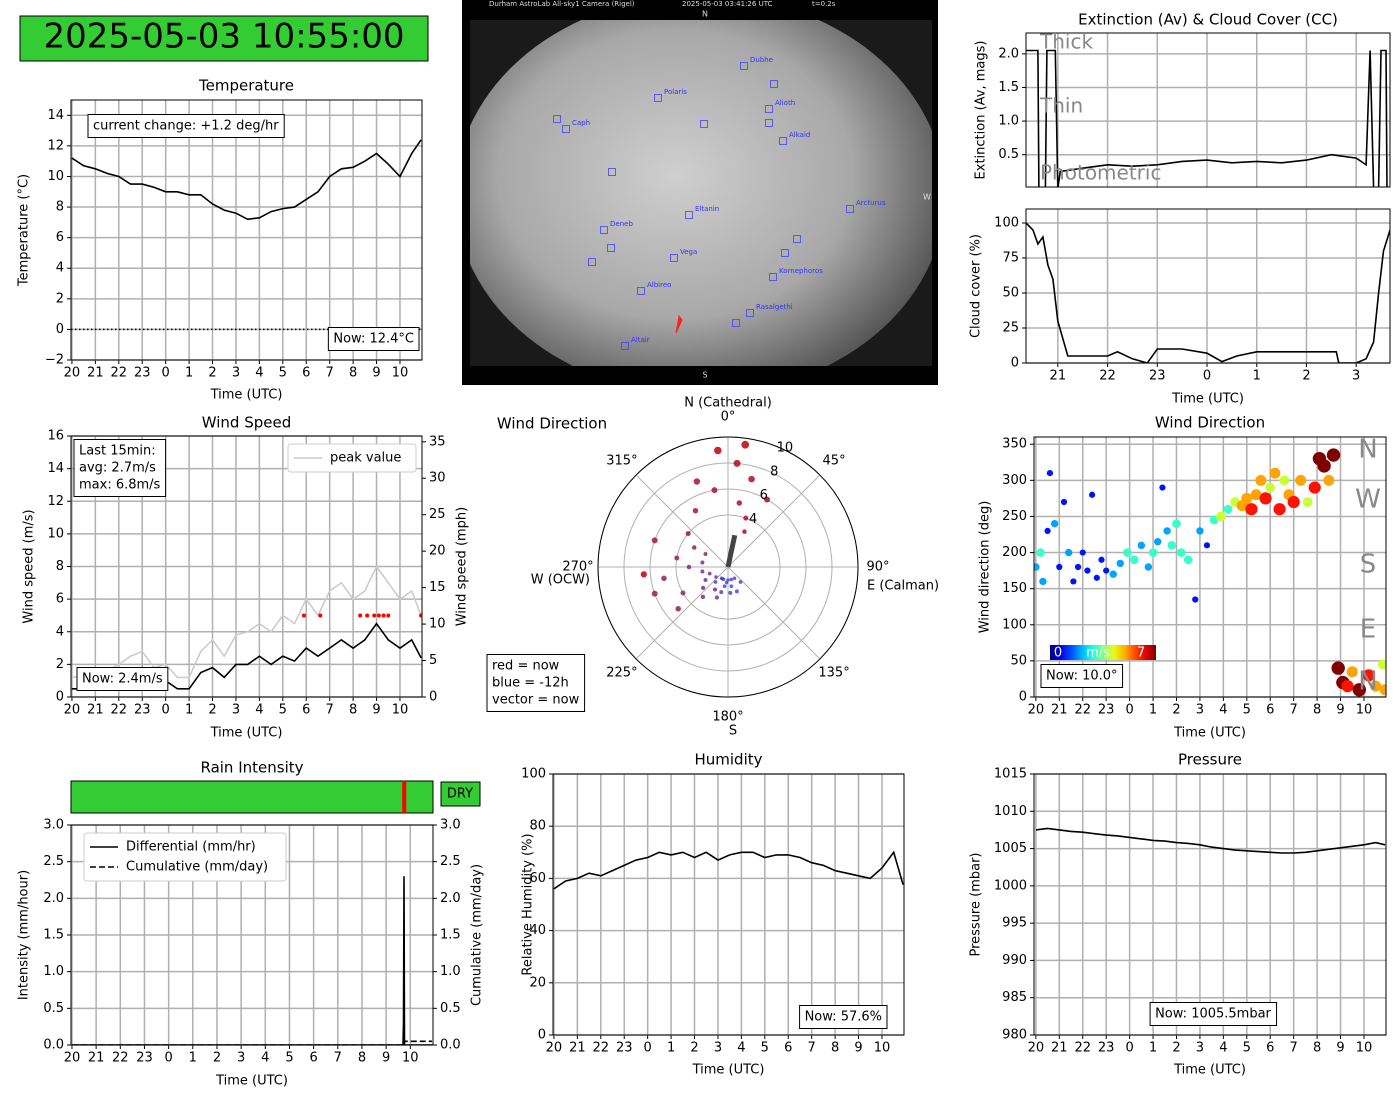  What do you see at coordinates (60, 664) in the screenshot?
I see `y-tick-label: 2` at bounding box center [60, 664].